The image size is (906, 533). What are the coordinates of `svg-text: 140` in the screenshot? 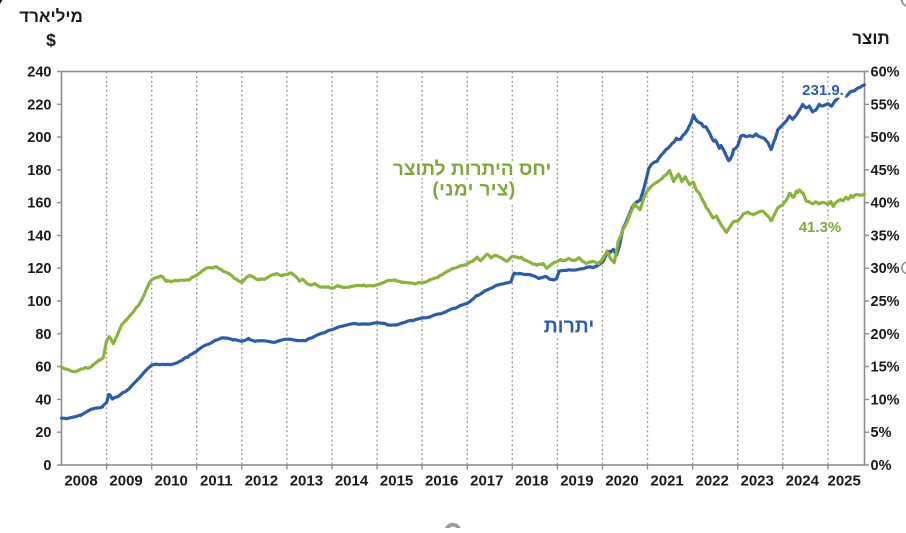 It's located at (39, 237).